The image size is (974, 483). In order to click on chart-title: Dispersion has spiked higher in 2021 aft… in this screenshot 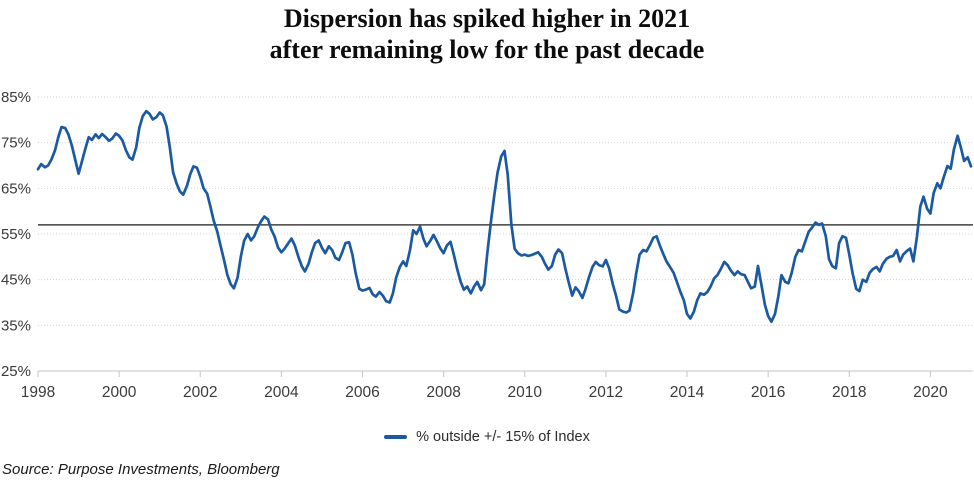, I will do `click(487, 34)`.